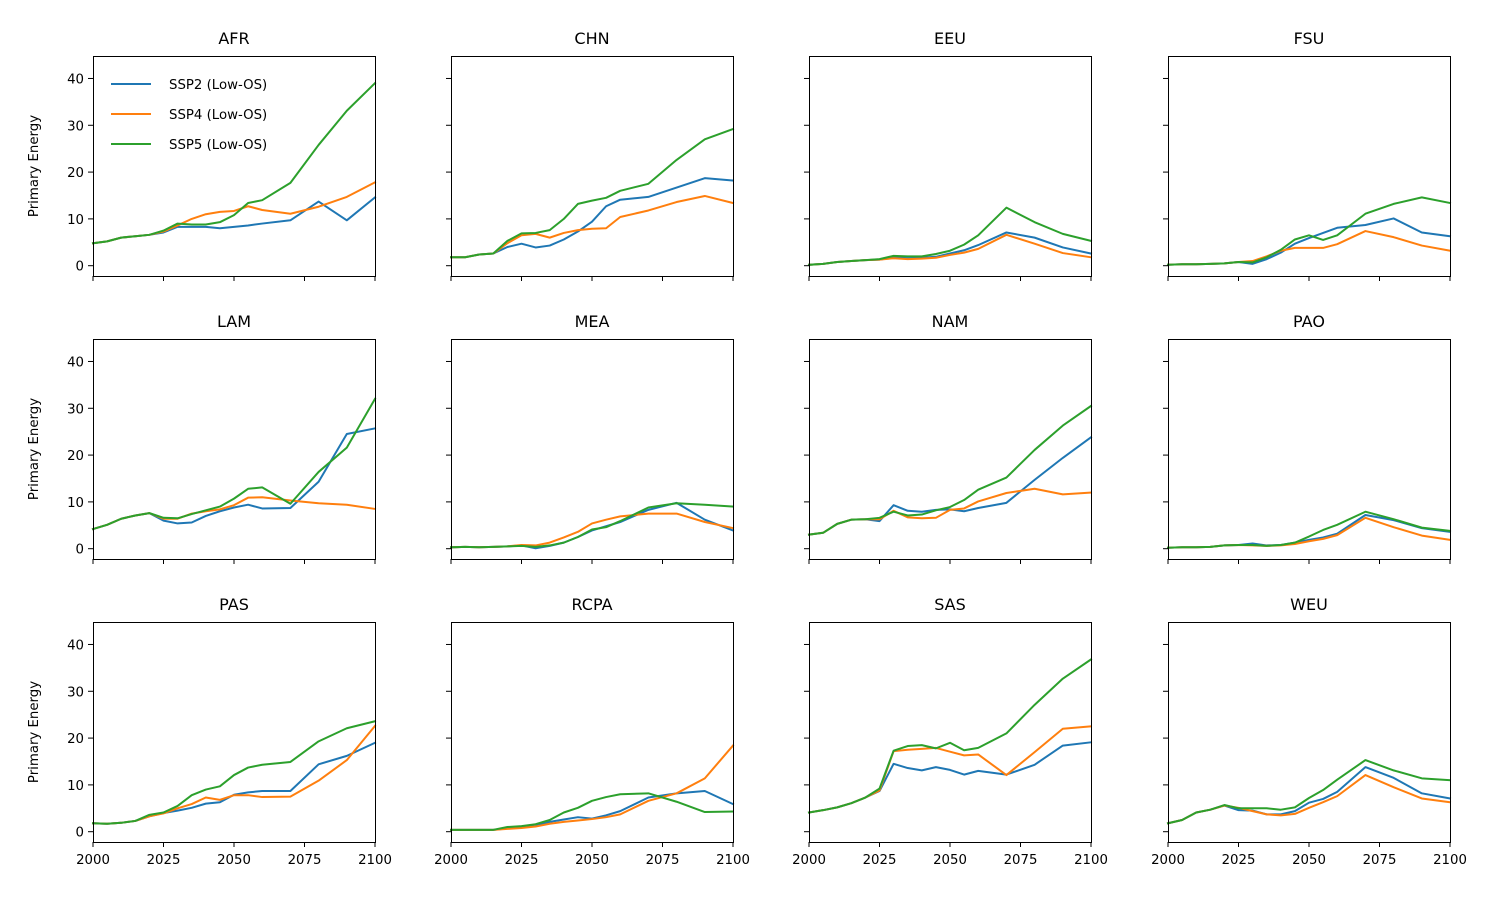 Image resolution: width=1500 pixels, height=900 pixels. Describe the element at coordinates (592, 732) in the screenshot. I see `axes-frame-rcpa` at that location.